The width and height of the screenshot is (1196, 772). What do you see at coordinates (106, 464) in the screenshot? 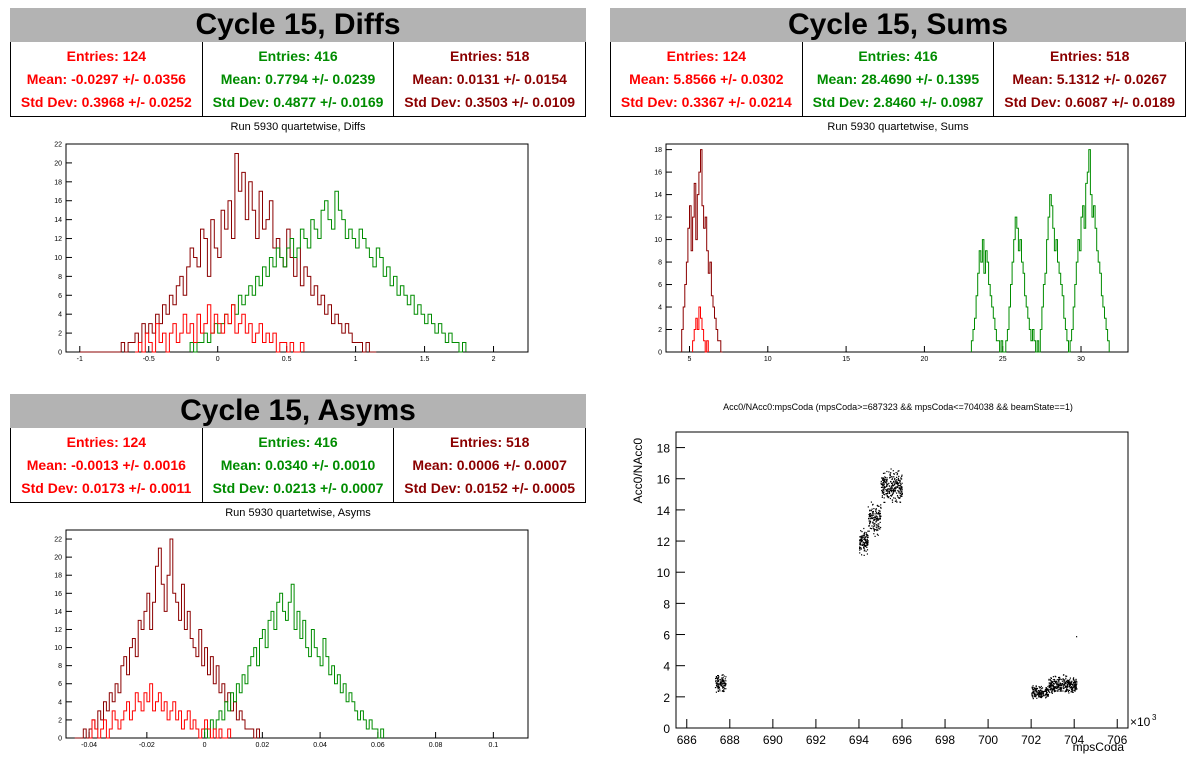
I see `mean-text: Mean: -0.0013 +/- 0.0016` at bounding box center [106, 464].